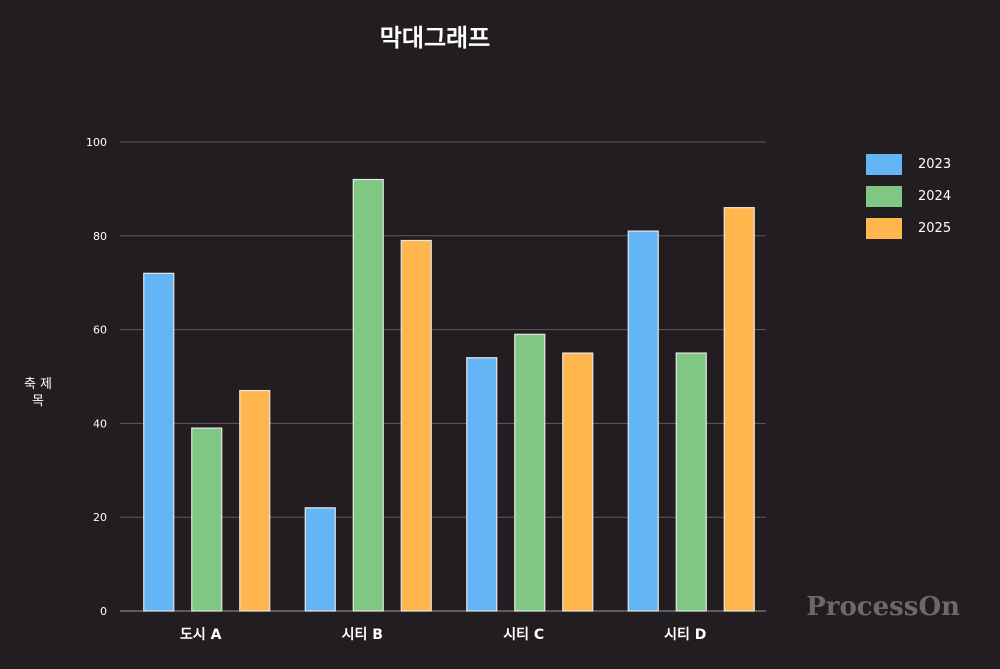 This screenshot has height=669, width=1000. What do you see at coordinates (523, 635) in the screenshot?
I see `x-tick-label: 시티 C` at bounding box center [523, 635].